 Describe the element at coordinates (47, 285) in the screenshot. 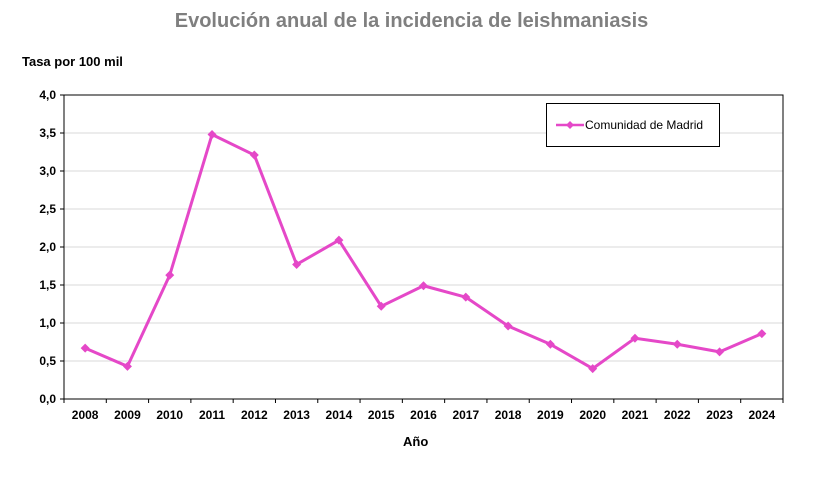

I see `y-tick-label: 1,5` at that location.